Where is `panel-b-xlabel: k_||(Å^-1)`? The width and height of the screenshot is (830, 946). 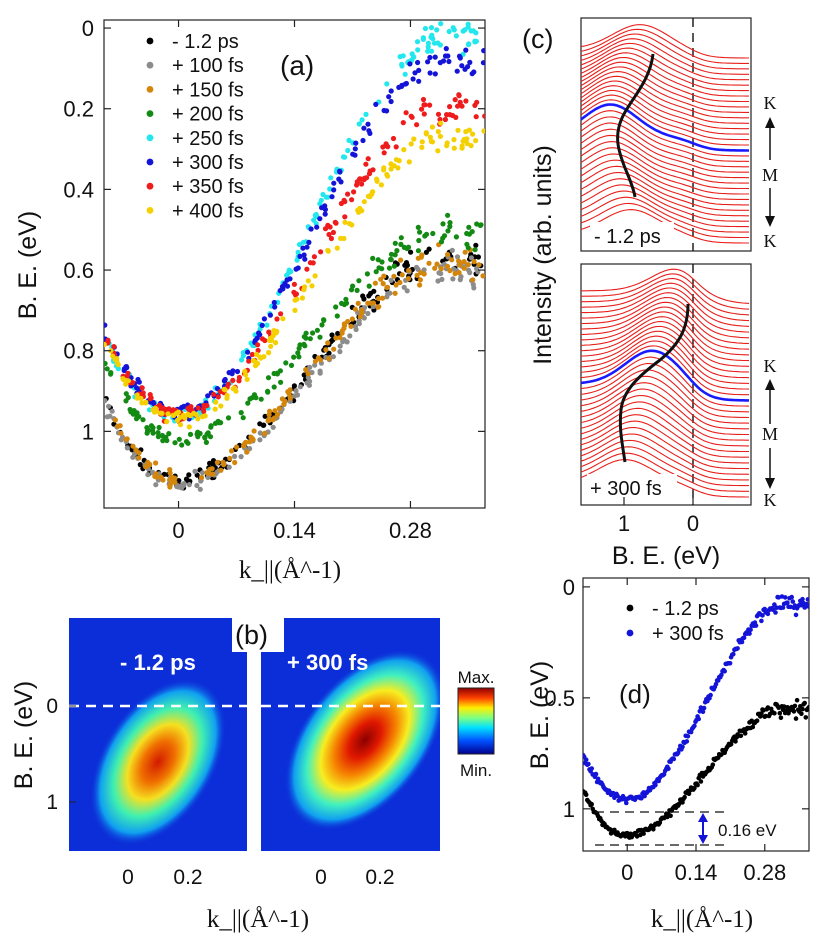
panel-b-xlabel: k_||(Å^-1) is located at coordinates (258, 919).